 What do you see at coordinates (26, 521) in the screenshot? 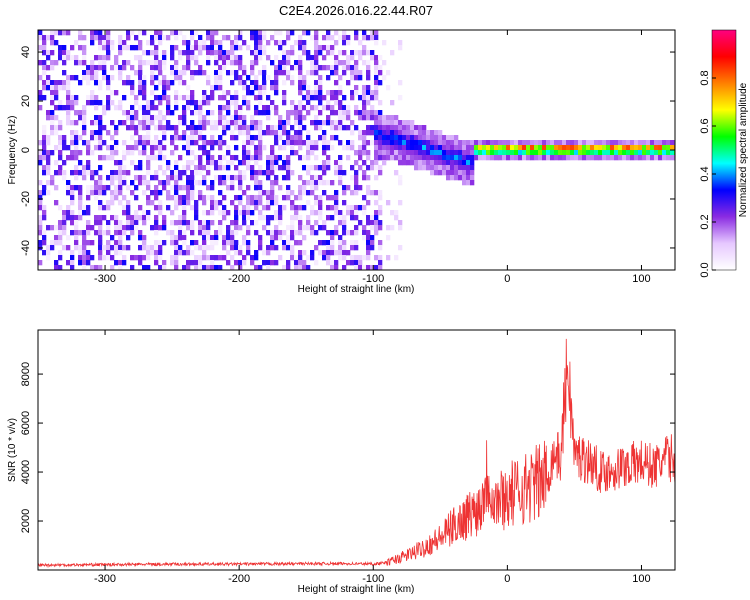
I see `y-tick-label: 2000` at bounding box center [26, 521].